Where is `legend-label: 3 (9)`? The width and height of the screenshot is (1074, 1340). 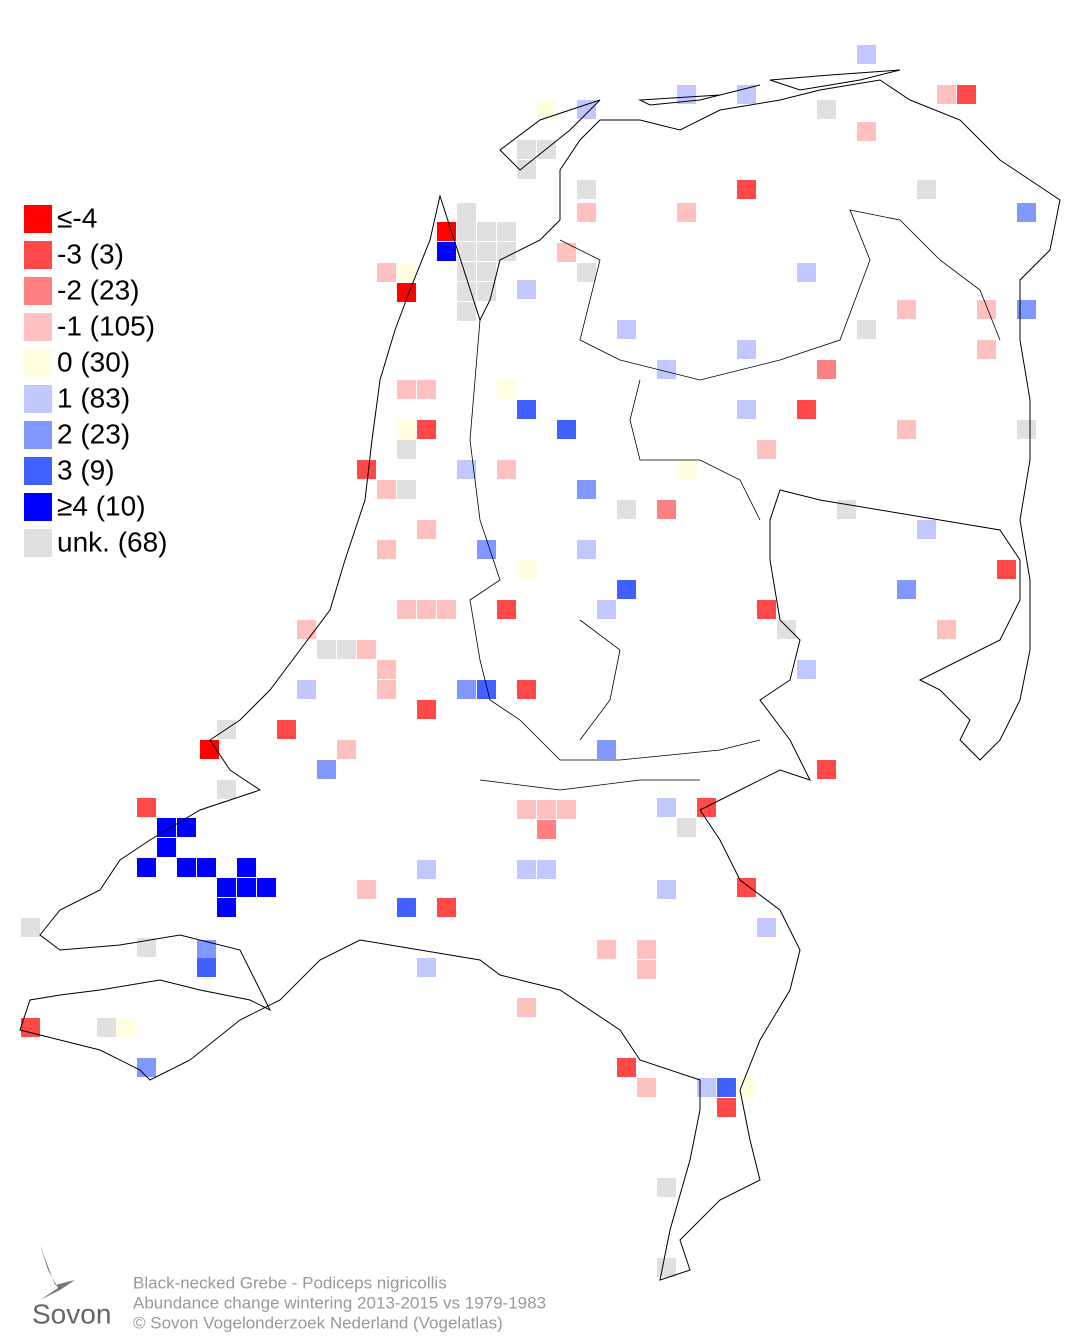
legend-label: 3 (9) is located at coordinates (86, 469).